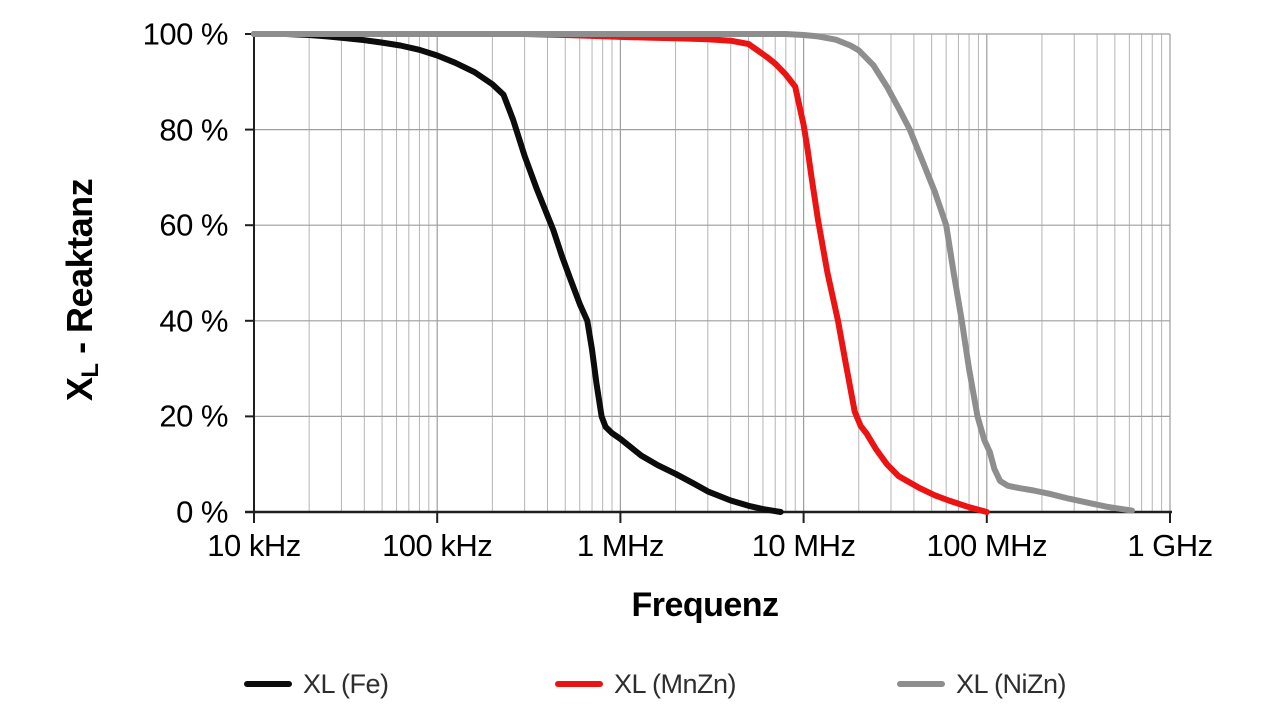 This screenshot has width=1280, height=722. I want to click on legend-item-xl-mnzn: XL (MnZn), so click(646, 684).